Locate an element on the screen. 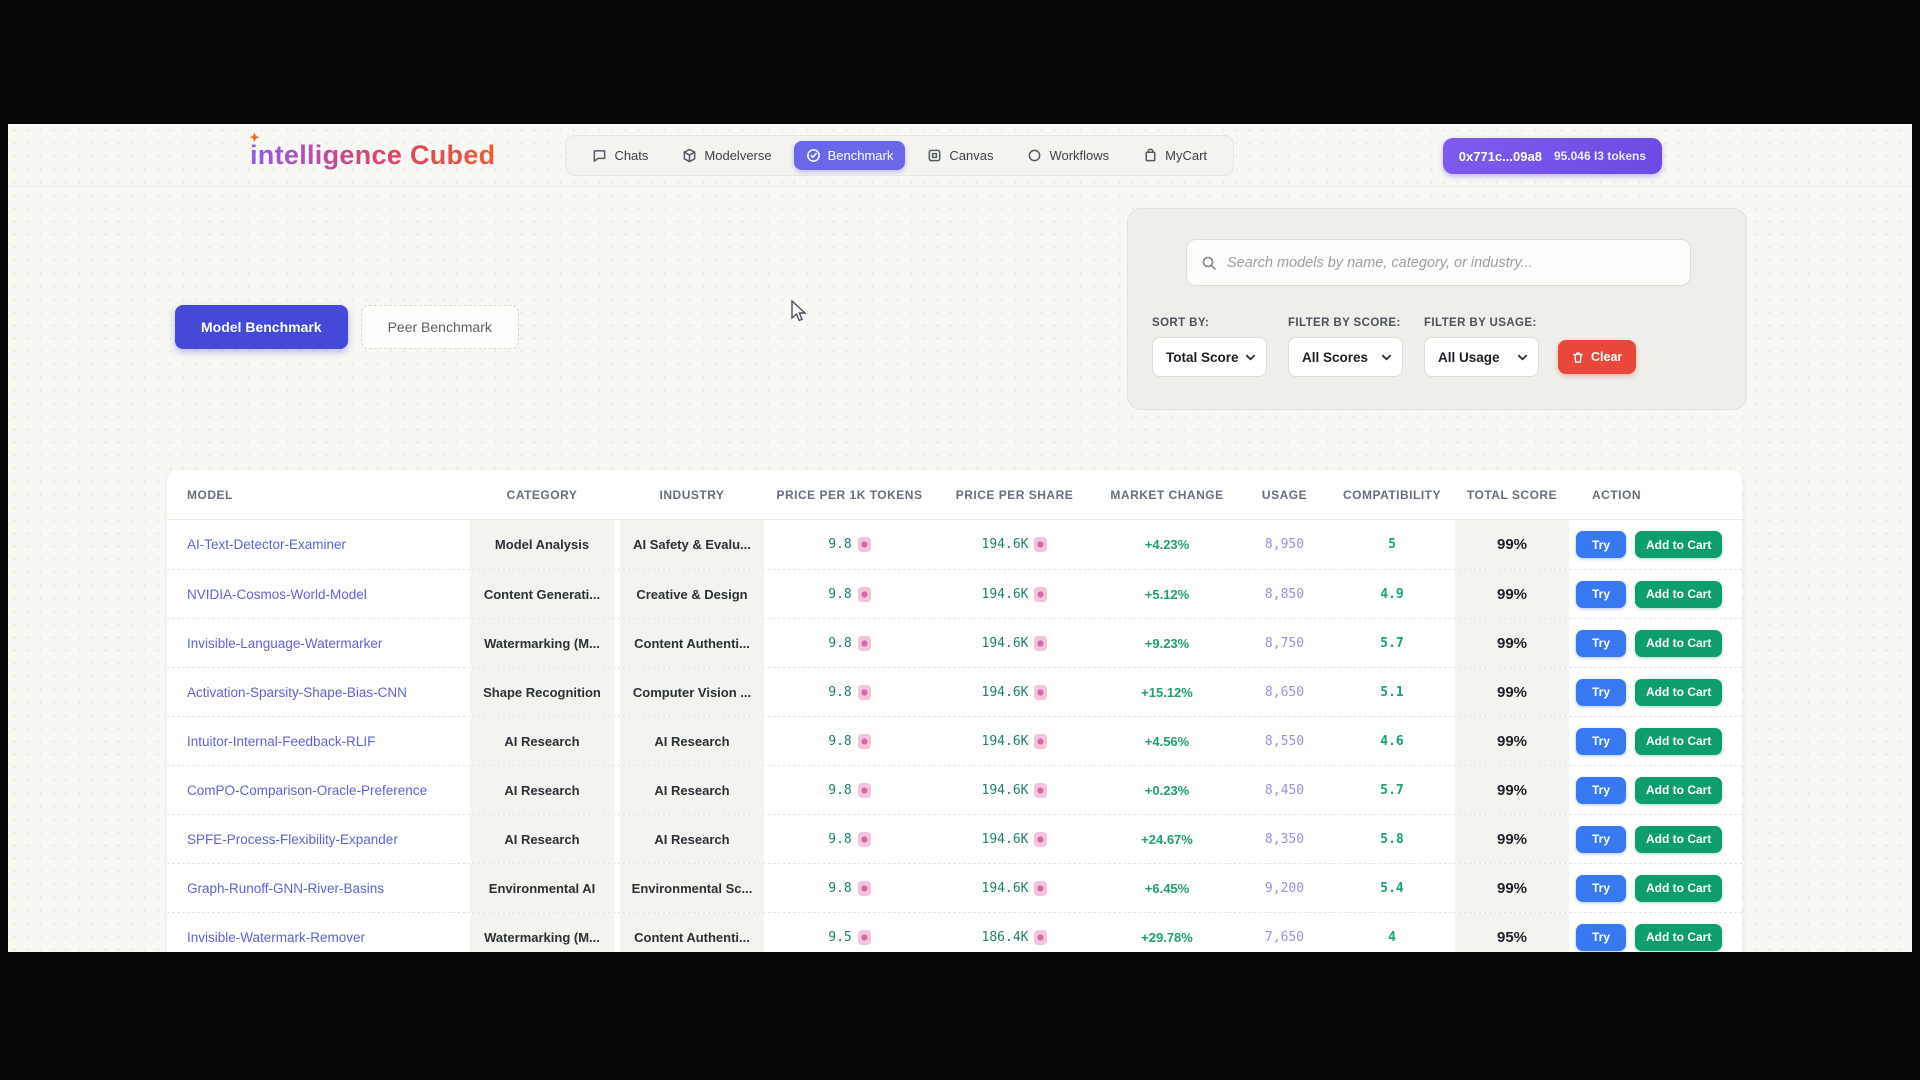  model-name-link: Intuitor-Internal-Feedback-RLIF is located at coordinates (281, 741).